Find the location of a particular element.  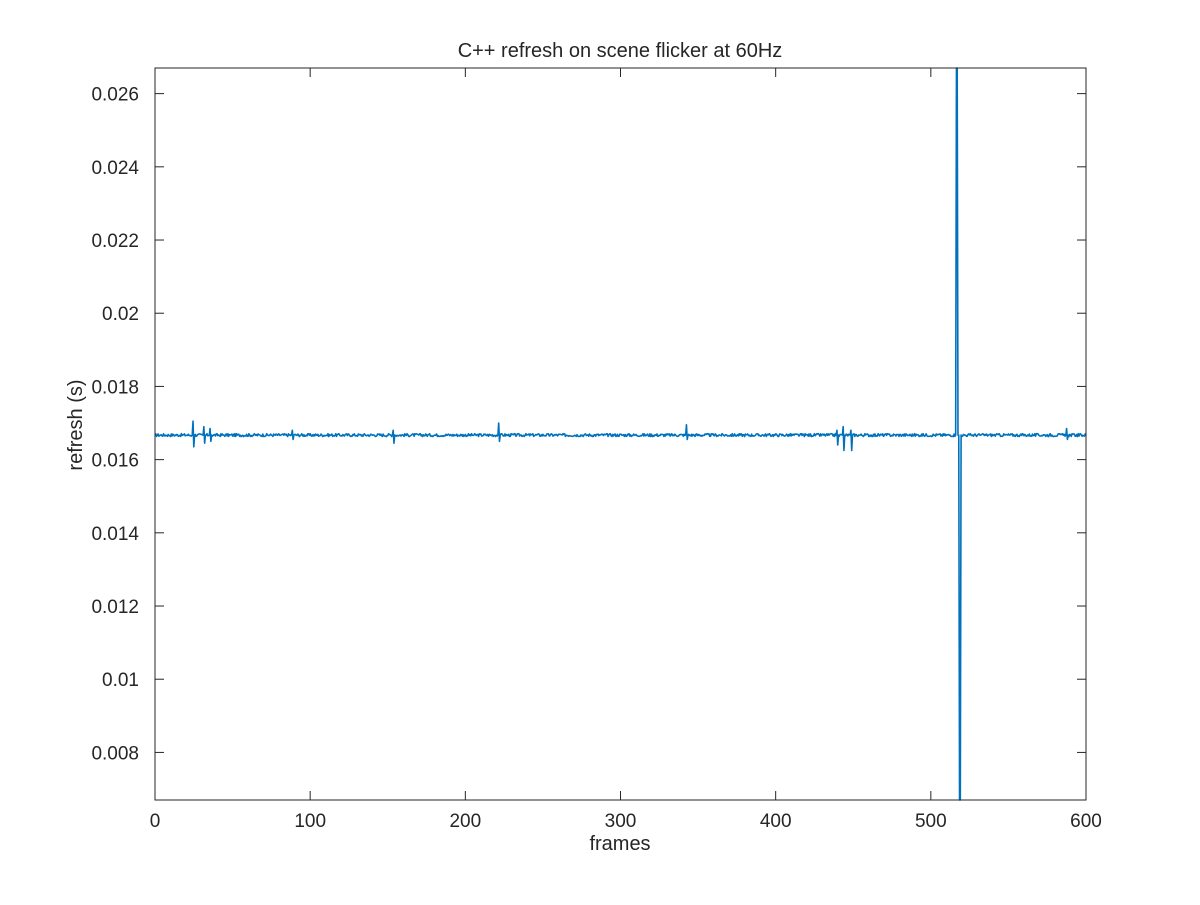

x-tick-label: 300 is located at coordinates (621, 821).